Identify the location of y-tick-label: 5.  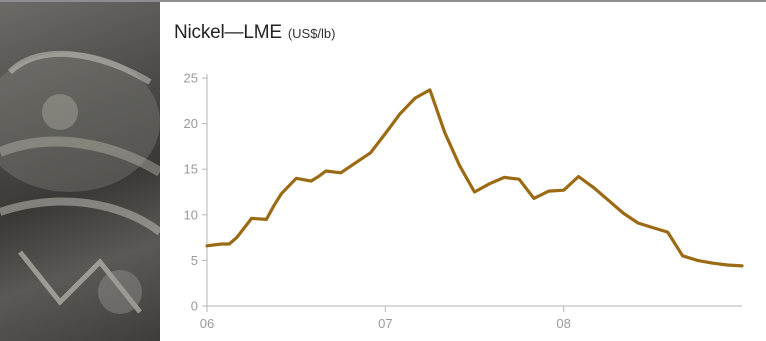
(194, 260).